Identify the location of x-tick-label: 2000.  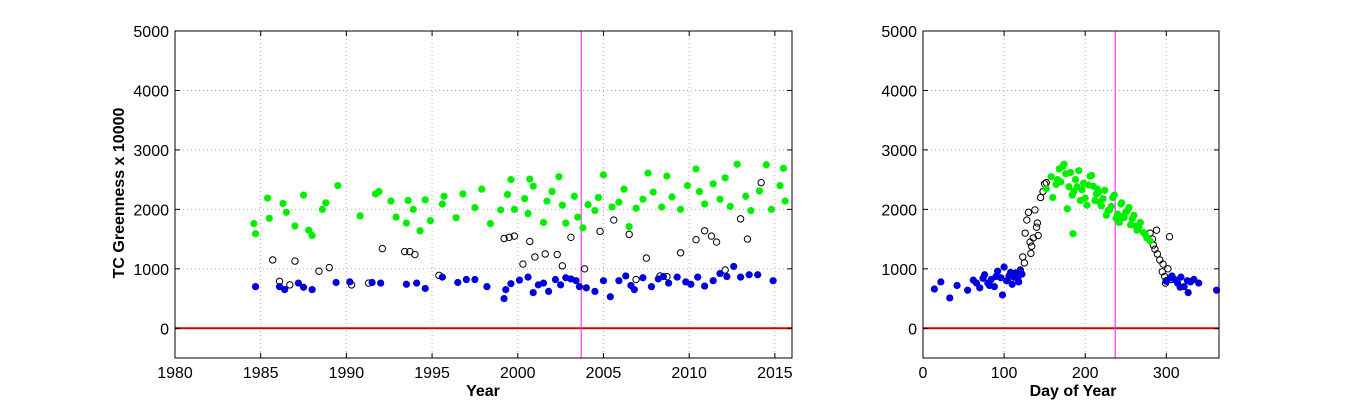
(518, 373).